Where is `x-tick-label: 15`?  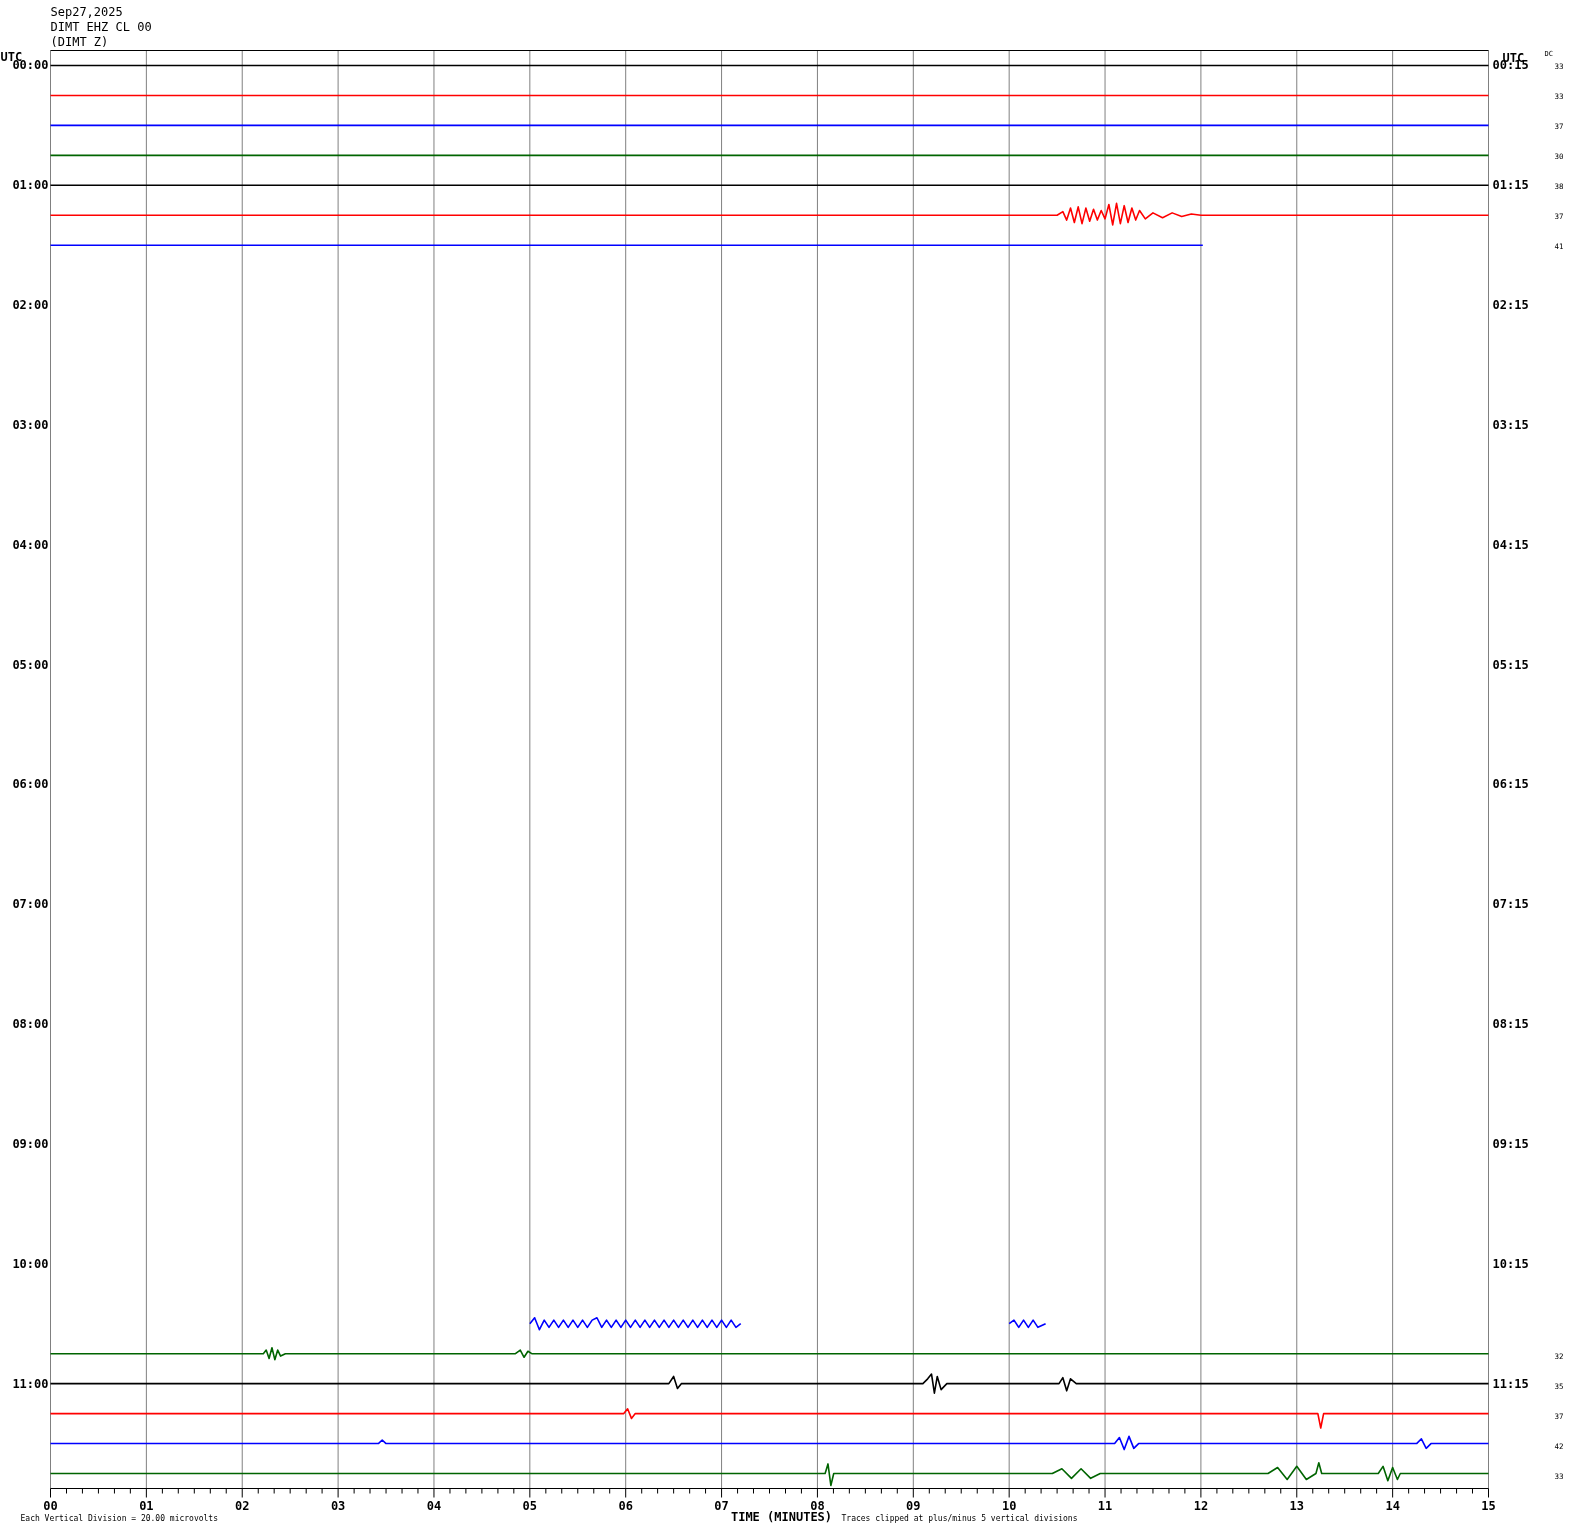 x-tick-label: 15 is located at coordinates (1488, 1506).